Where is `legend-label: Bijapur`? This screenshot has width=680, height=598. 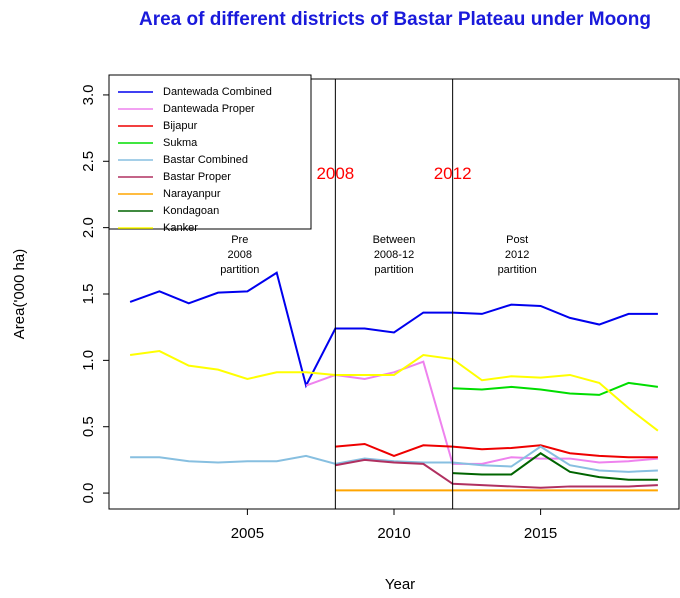 legend-label: Bijapur is located at coordinates (180, 126).